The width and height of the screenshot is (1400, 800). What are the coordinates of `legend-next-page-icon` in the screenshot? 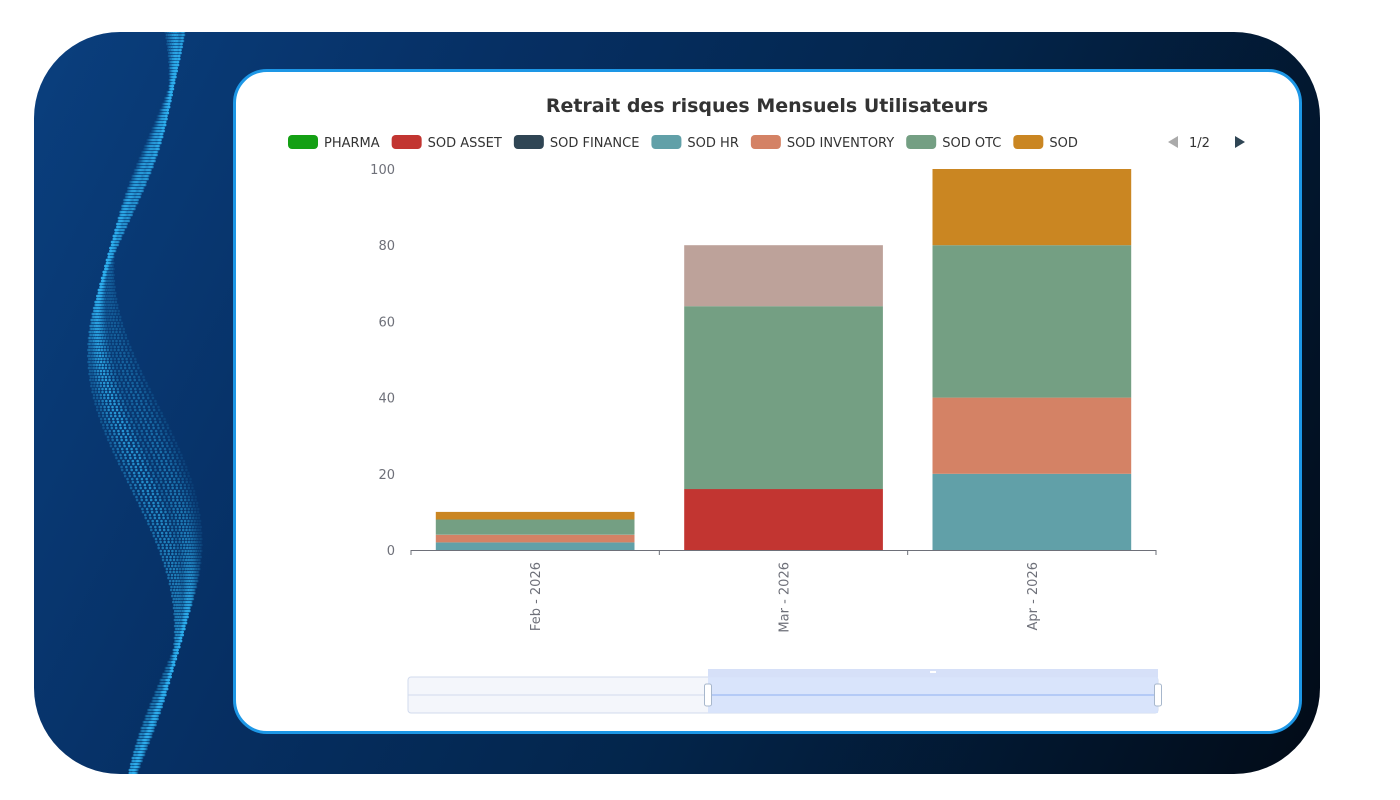 It's located at (1240, 142).